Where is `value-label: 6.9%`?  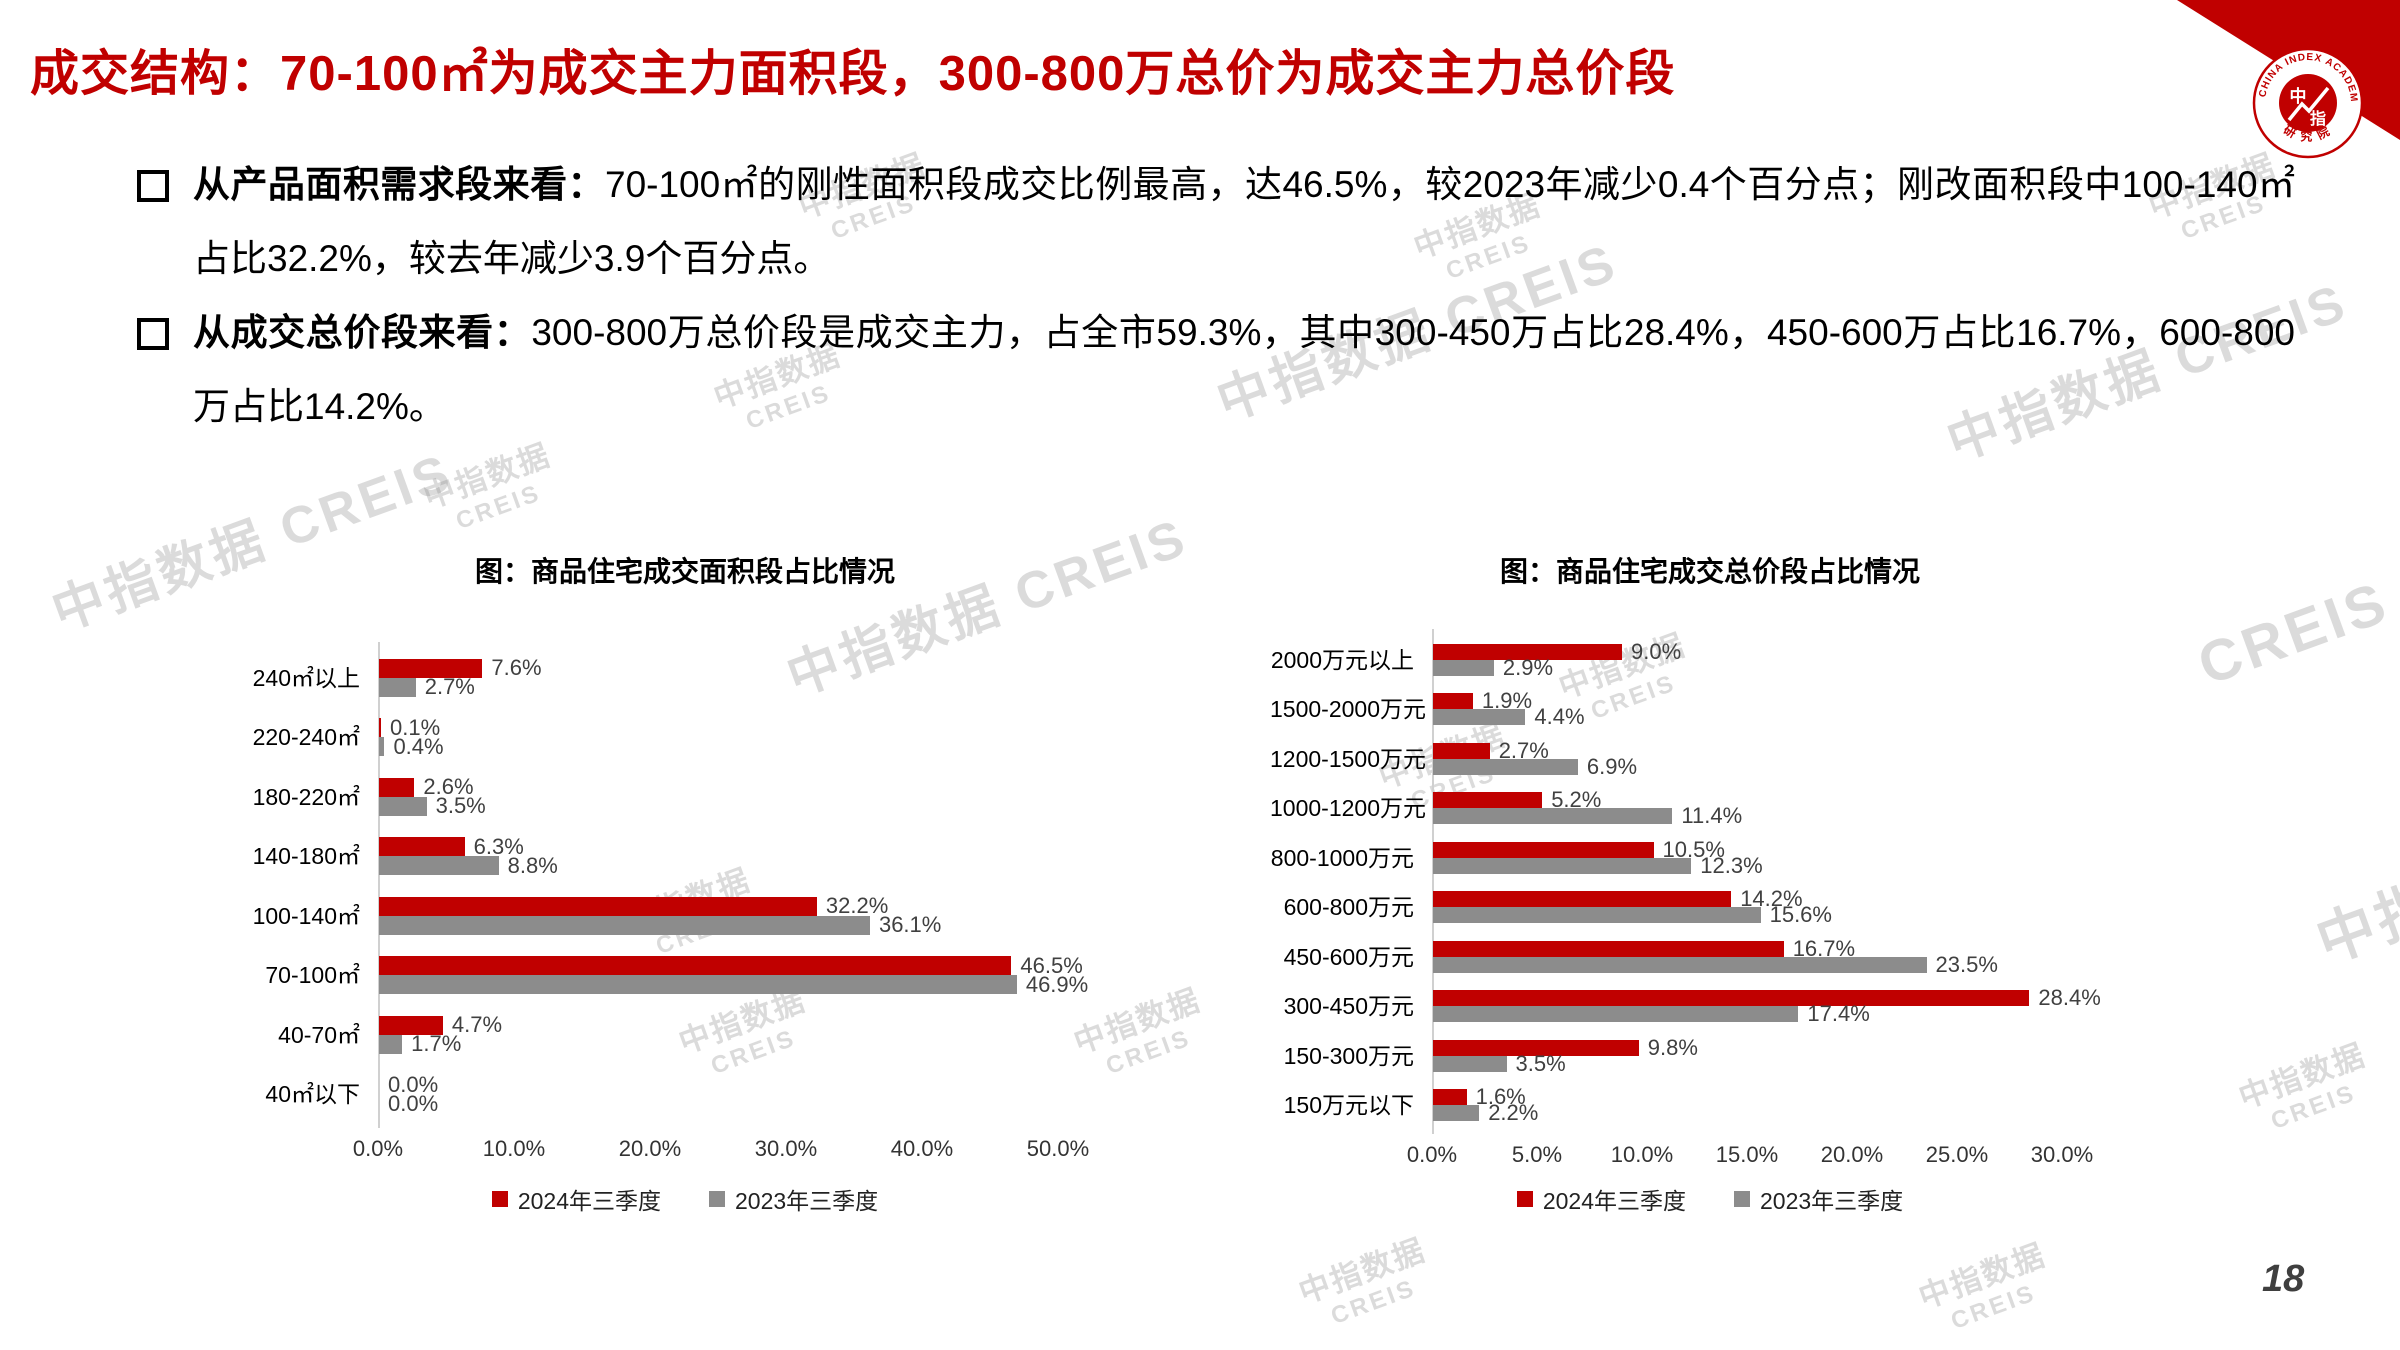 value-label: 6.9% is located at coordinates (1612, 766).